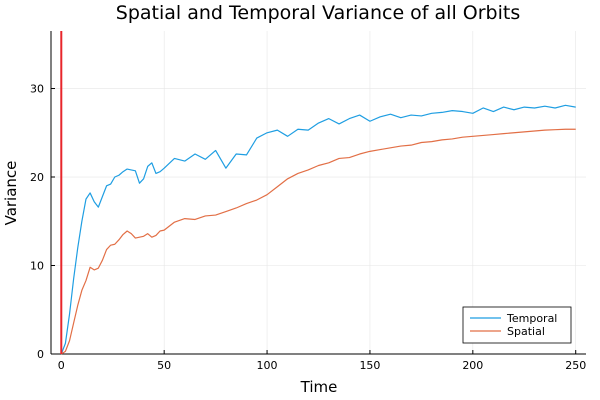 This screenshot has width=600, height=400. What do you see at coordinates (37, 266) in the screenshot?
I see `y-tick-label: 10` at bounding box center [37, 266].